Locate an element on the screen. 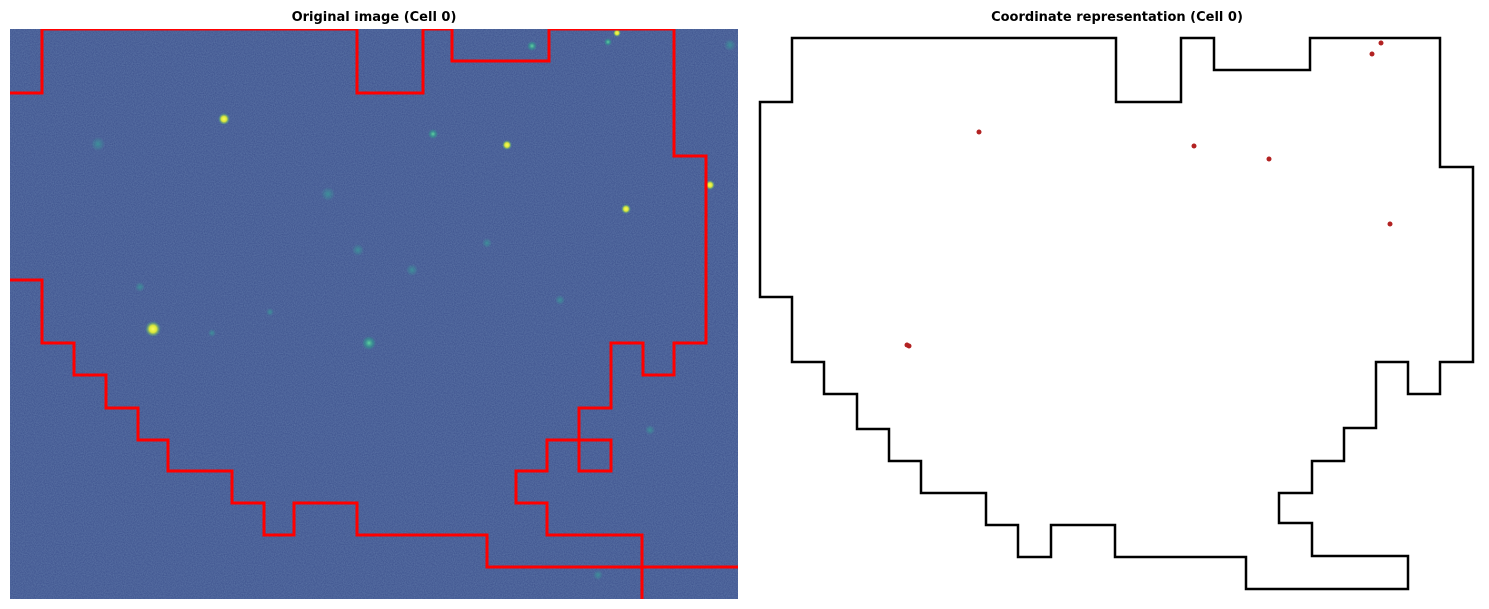 The image size is (1489, 609). medium-spots is located at coordinates (487, 194).